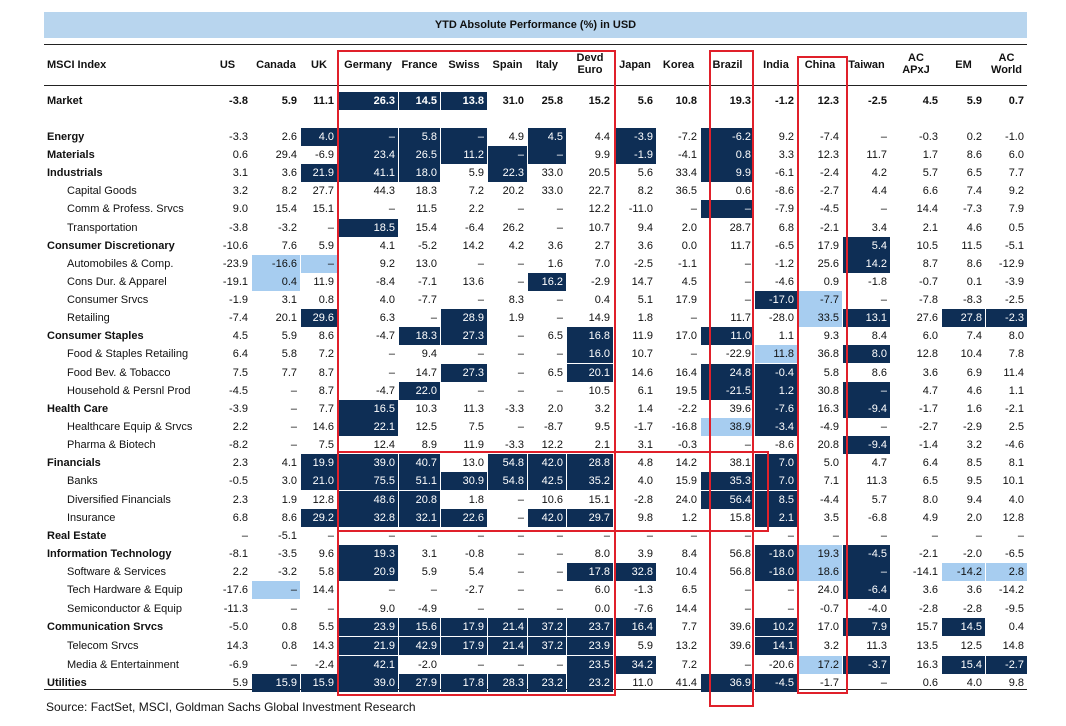 This screenshot has width=1066, height=726. I want to click on table-cell: 2.0, so click(974, 518).